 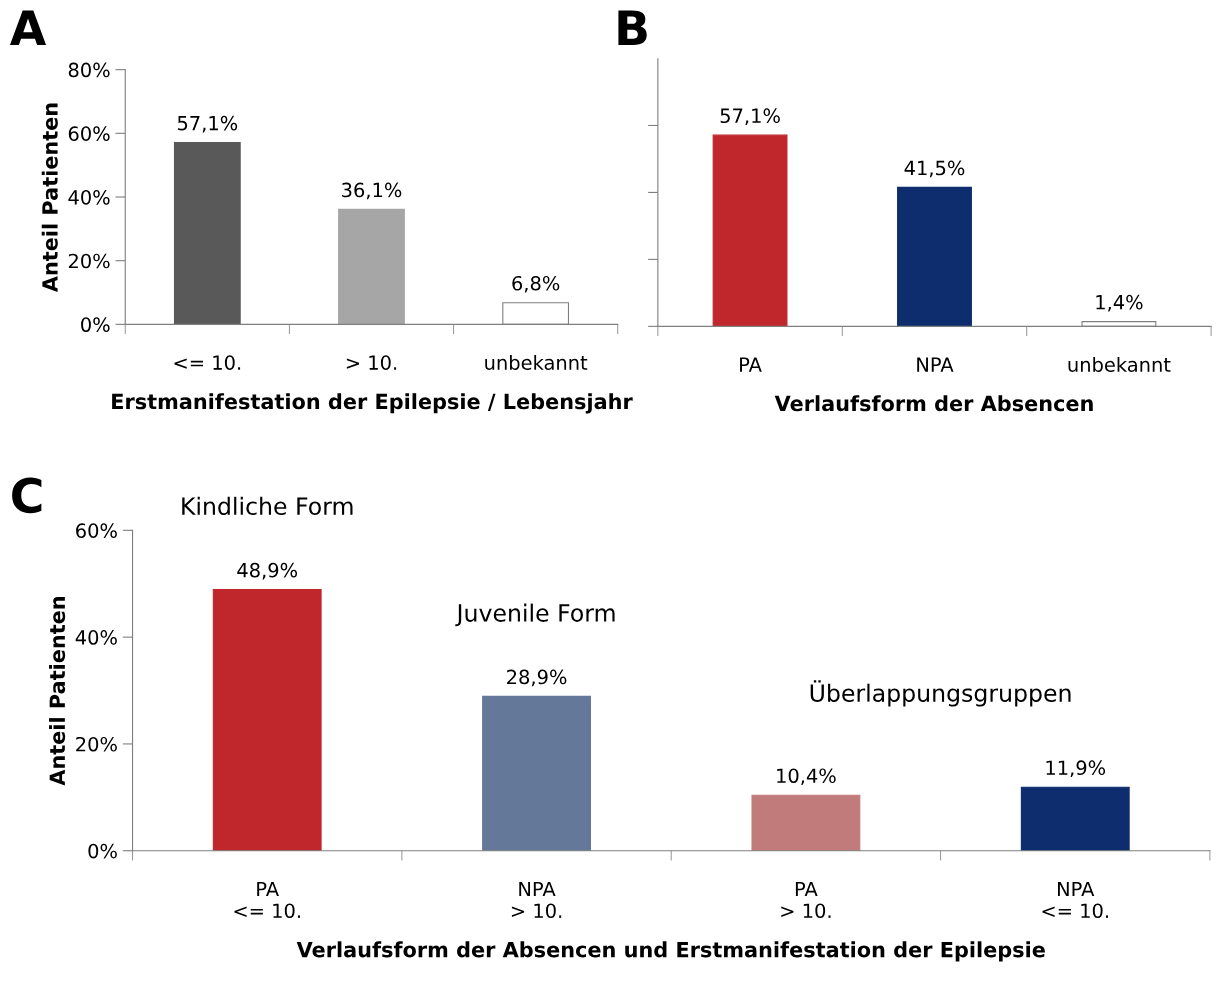 What do you see at coordinates (933, 403) in the screenshot?
I see `x-axis-title: Verlaufsform der Absencen` at bounding box center [933, 403].